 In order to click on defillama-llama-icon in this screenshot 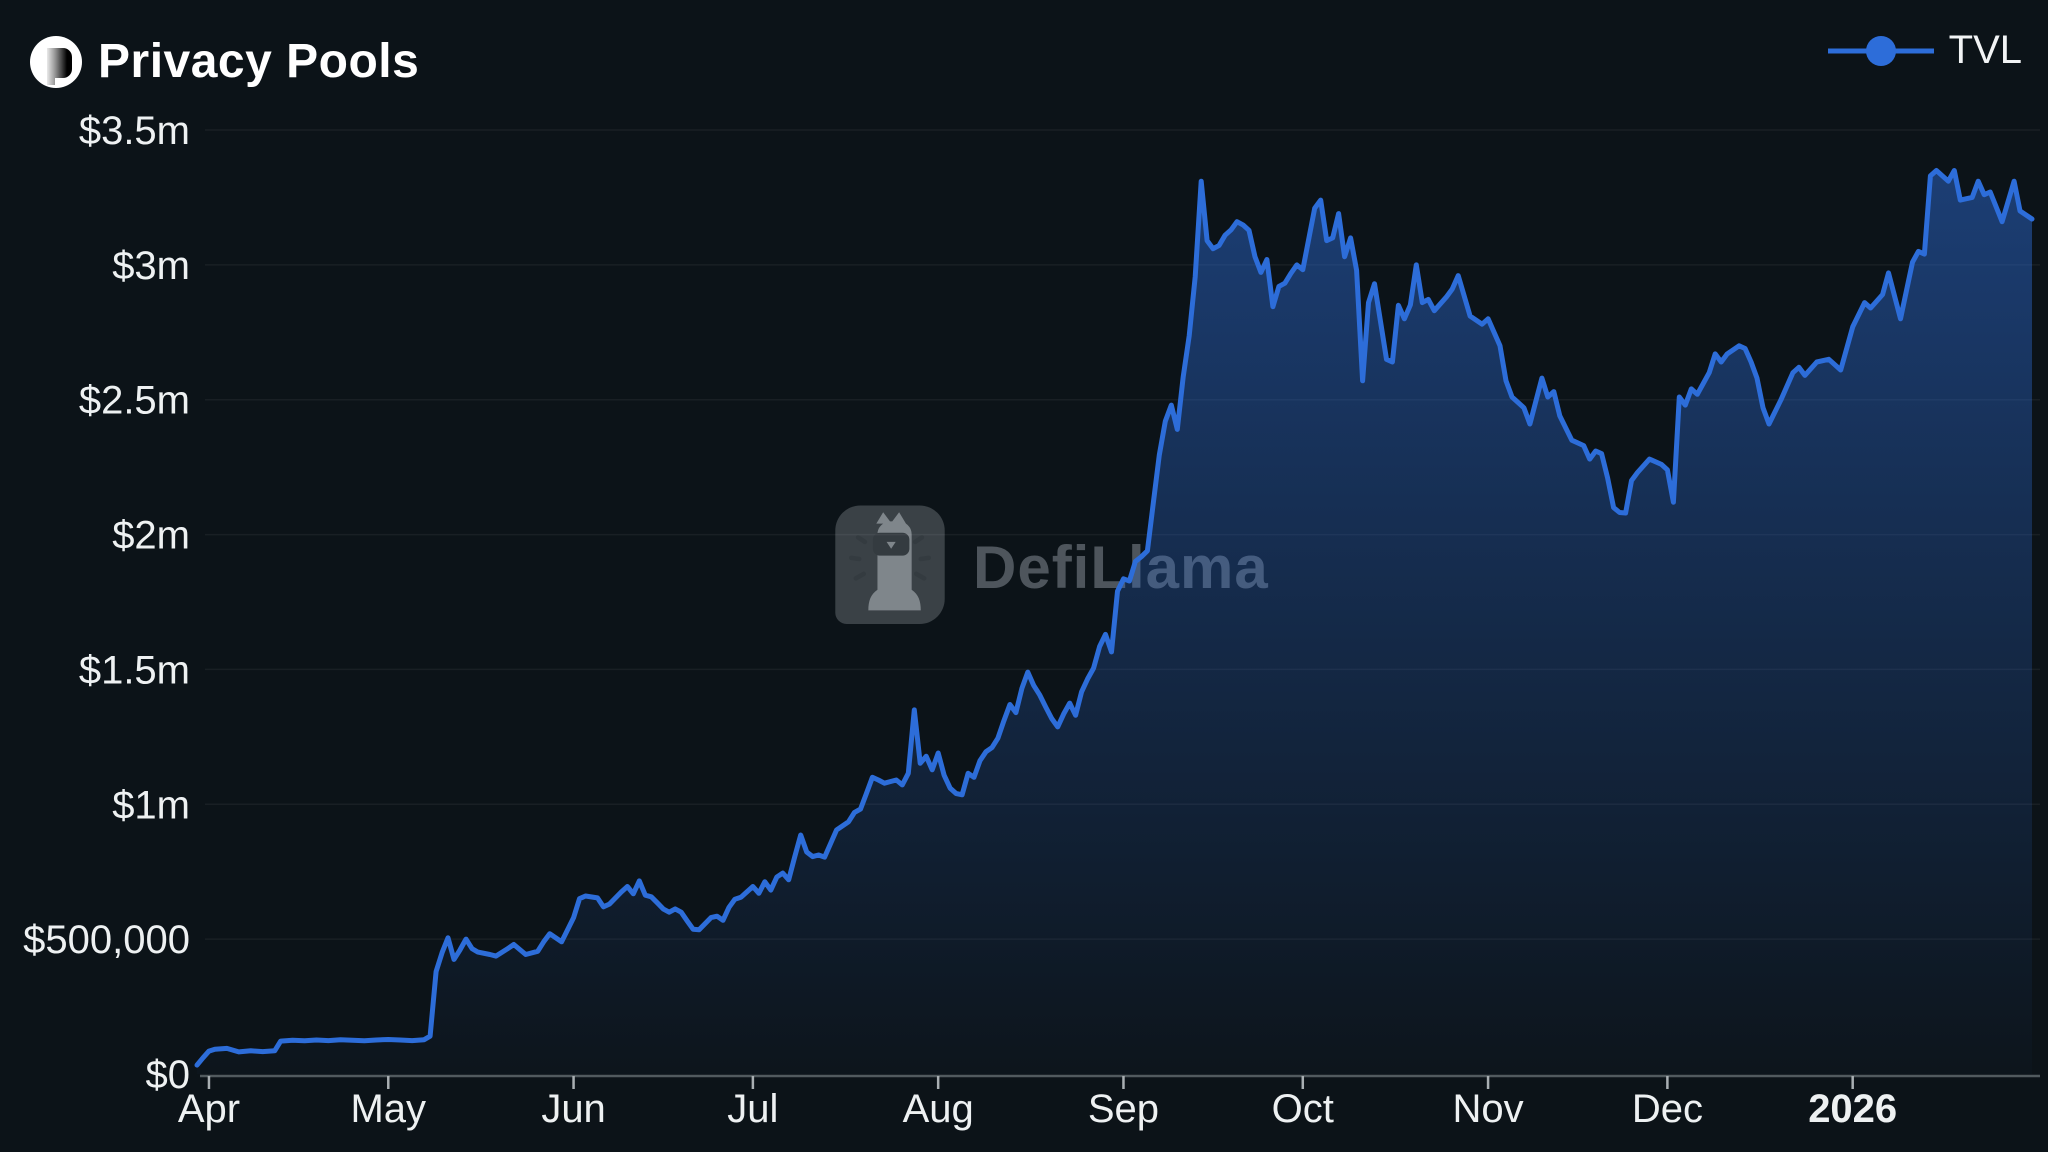, I will do `click(890, 564)`.